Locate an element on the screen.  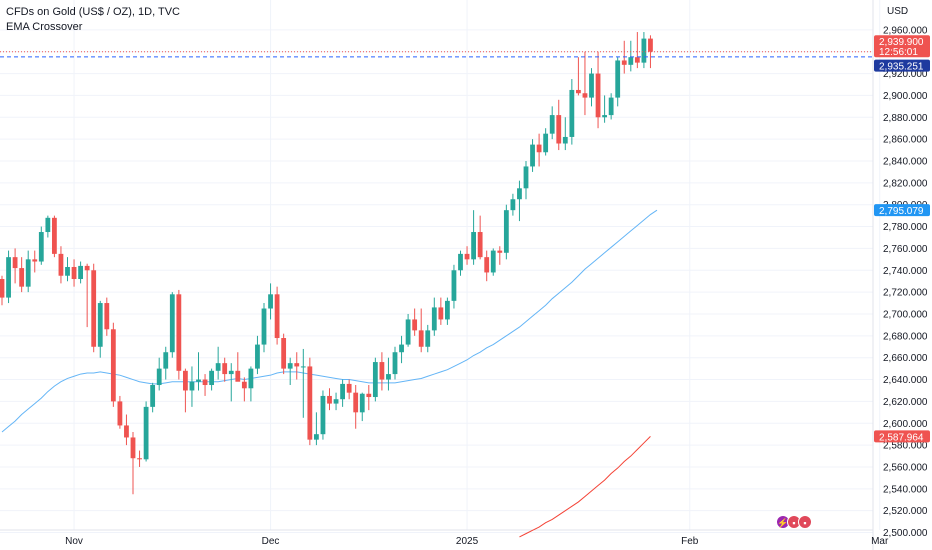
symbol-title: CFDs on Gold (US$ / OZ), 1D, TVC is located at coordinates (93, 12).